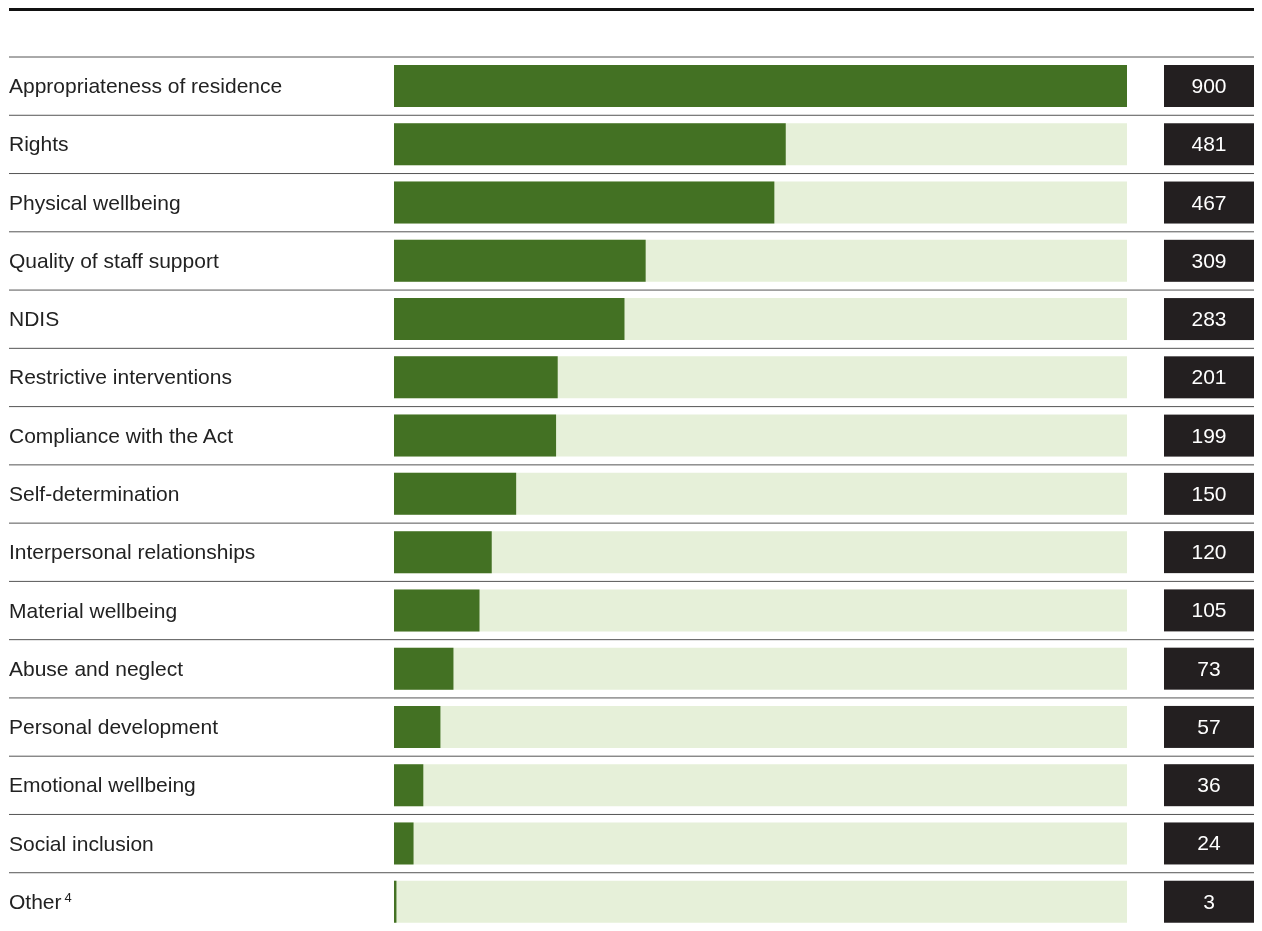  Describe the element at coordinates (1209, 901) in the screenshot. I see `data-label: 3` at that location.